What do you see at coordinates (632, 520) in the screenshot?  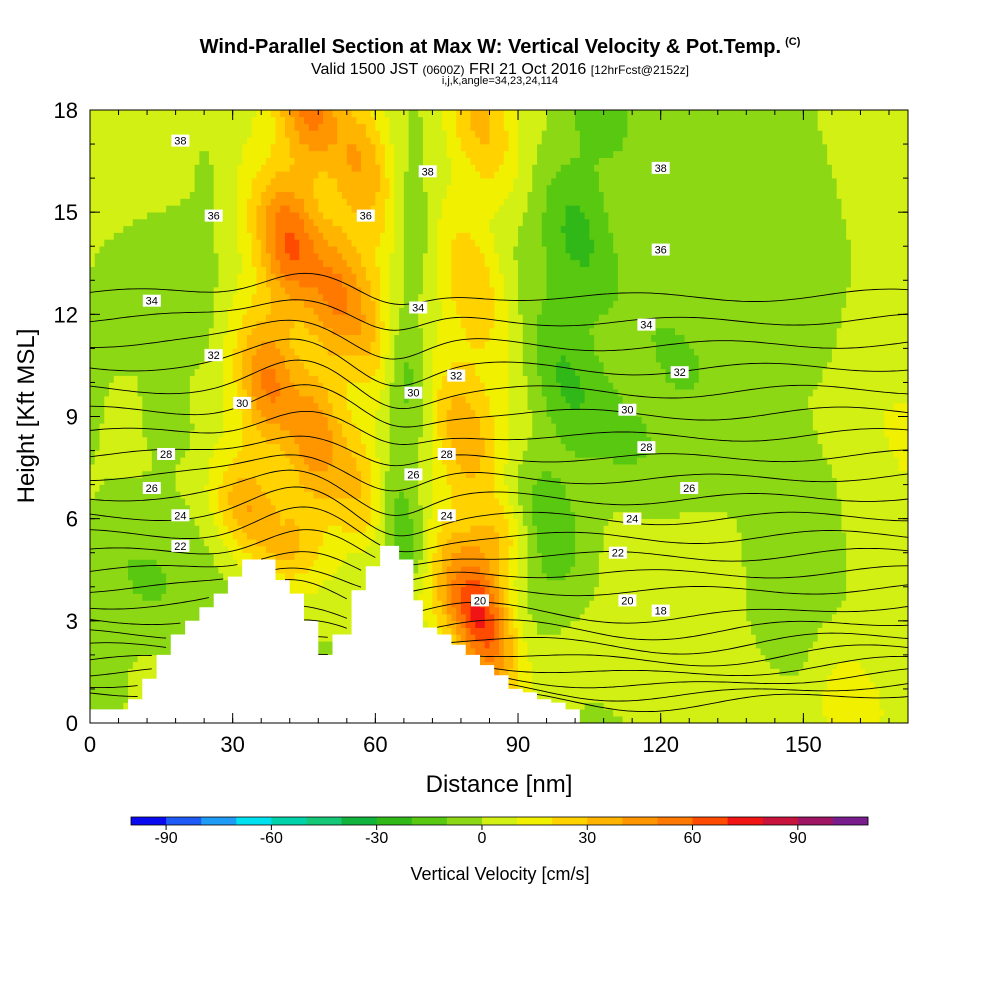 I see `contour-label: 24` at bounding box center [632, 520].